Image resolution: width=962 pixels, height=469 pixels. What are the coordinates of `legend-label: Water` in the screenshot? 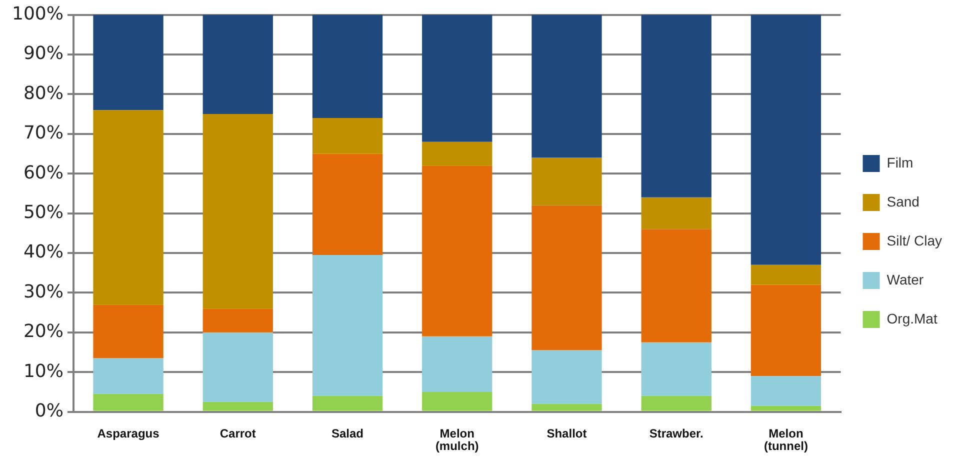 It's located at (905, 279).